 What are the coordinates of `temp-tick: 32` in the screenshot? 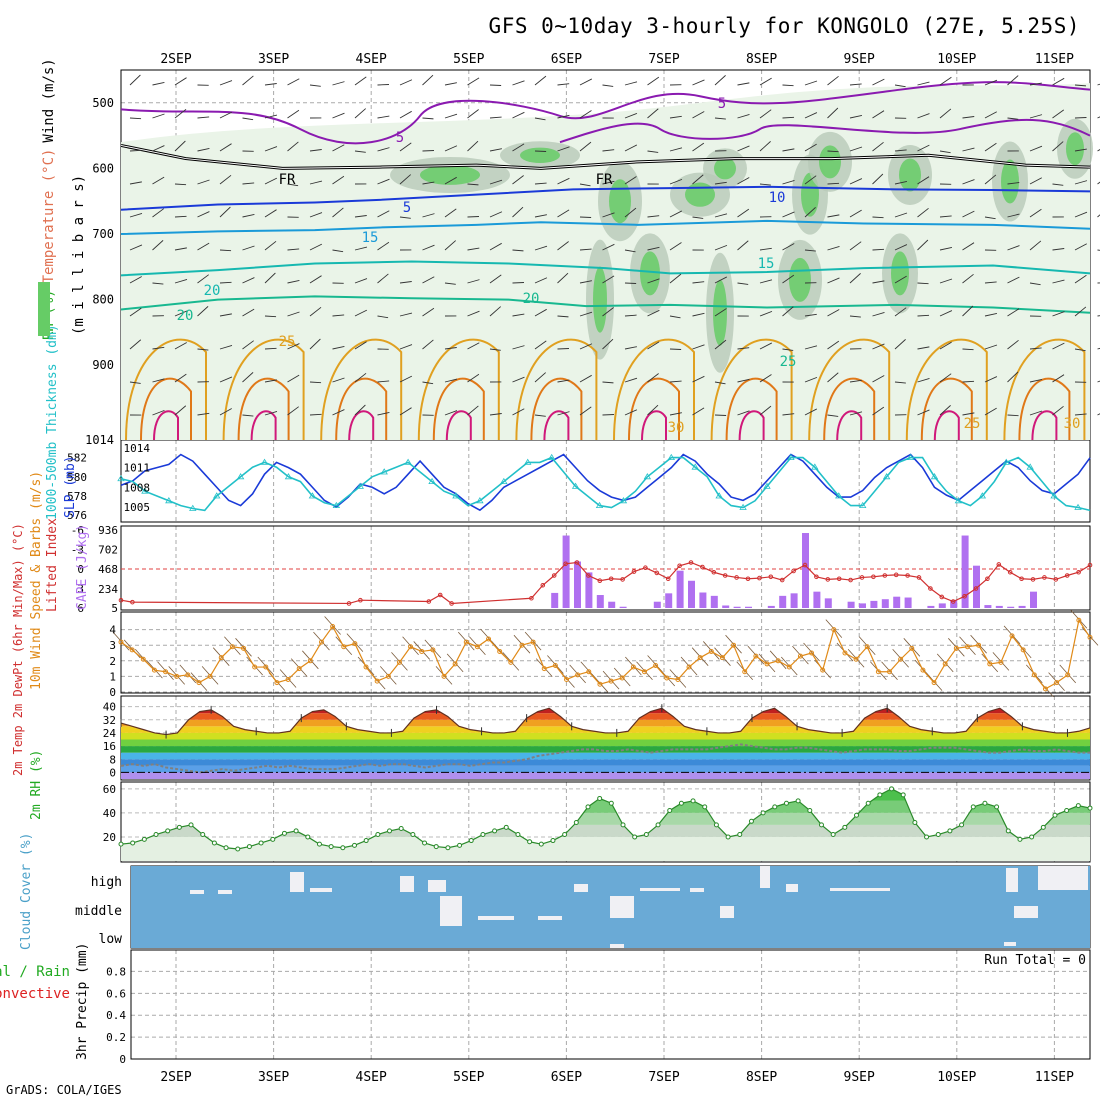 It's located at (109, 720).